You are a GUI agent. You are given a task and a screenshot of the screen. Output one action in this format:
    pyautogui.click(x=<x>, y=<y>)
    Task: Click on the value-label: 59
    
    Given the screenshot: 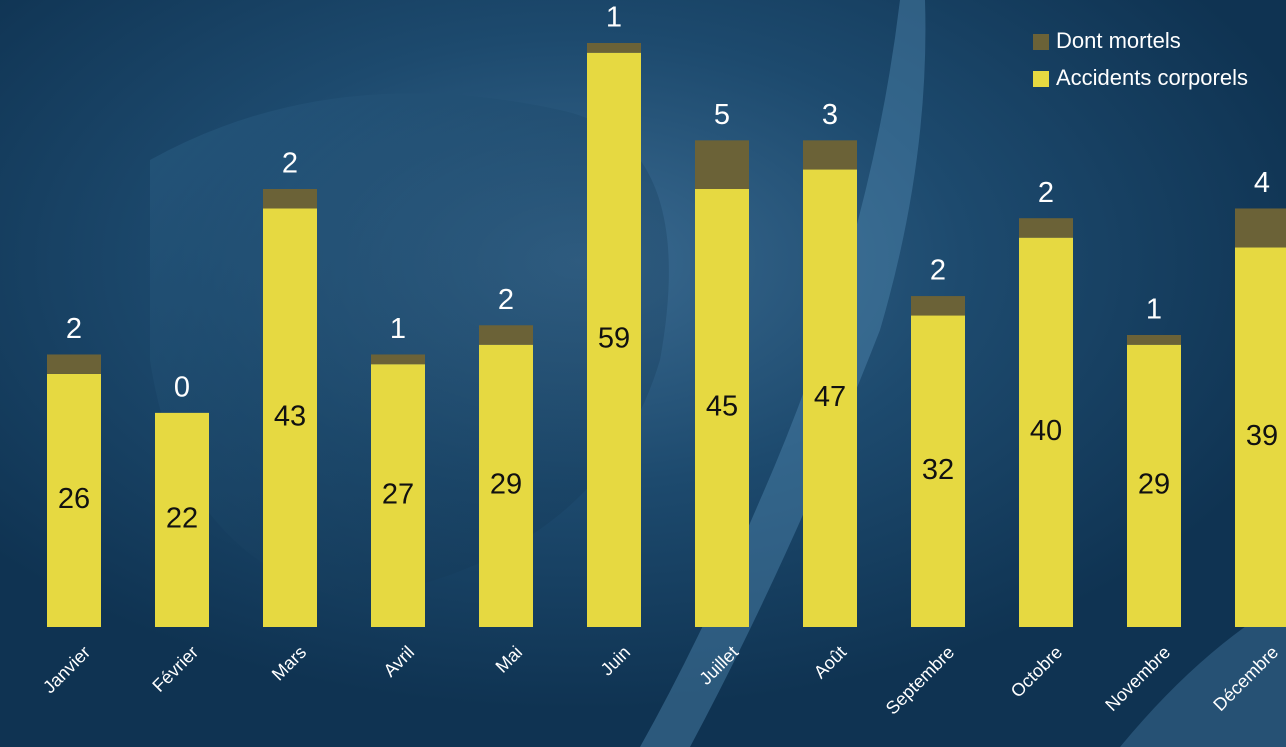 What is the action you would take?
    pyautogui.click(x=614, y=339)
    